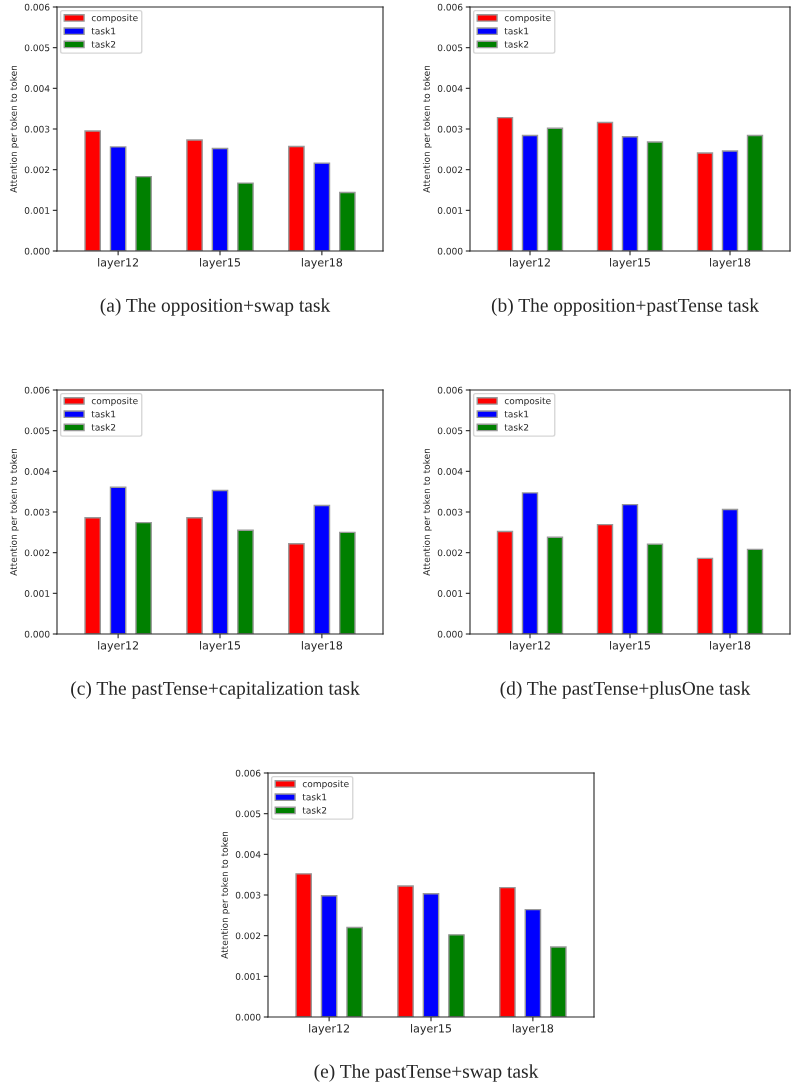 This screenshot has height=1092, width=799. I want to click on text: (e) The pastTense+swap task, so click(426, 1073).